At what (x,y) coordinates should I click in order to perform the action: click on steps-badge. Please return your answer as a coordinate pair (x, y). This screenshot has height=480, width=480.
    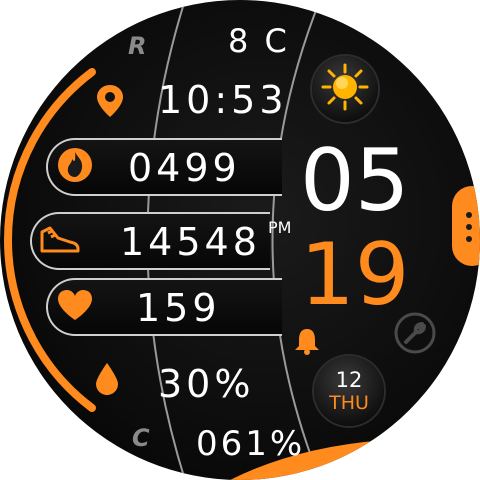
    Looking at the image, I should click on (59, 241).